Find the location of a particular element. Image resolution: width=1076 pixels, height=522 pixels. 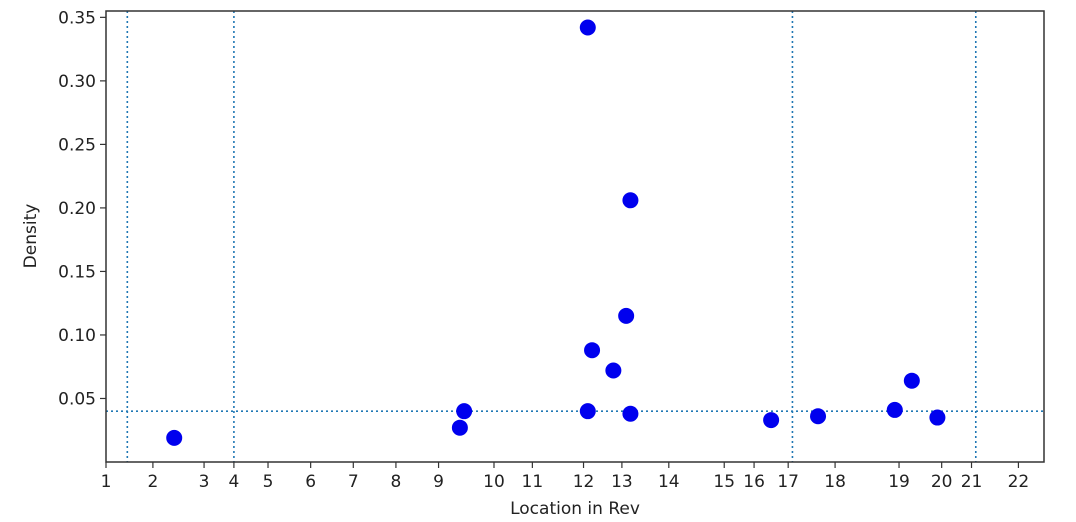

x-tick-label: 1 is located at coordinates (106, 482).